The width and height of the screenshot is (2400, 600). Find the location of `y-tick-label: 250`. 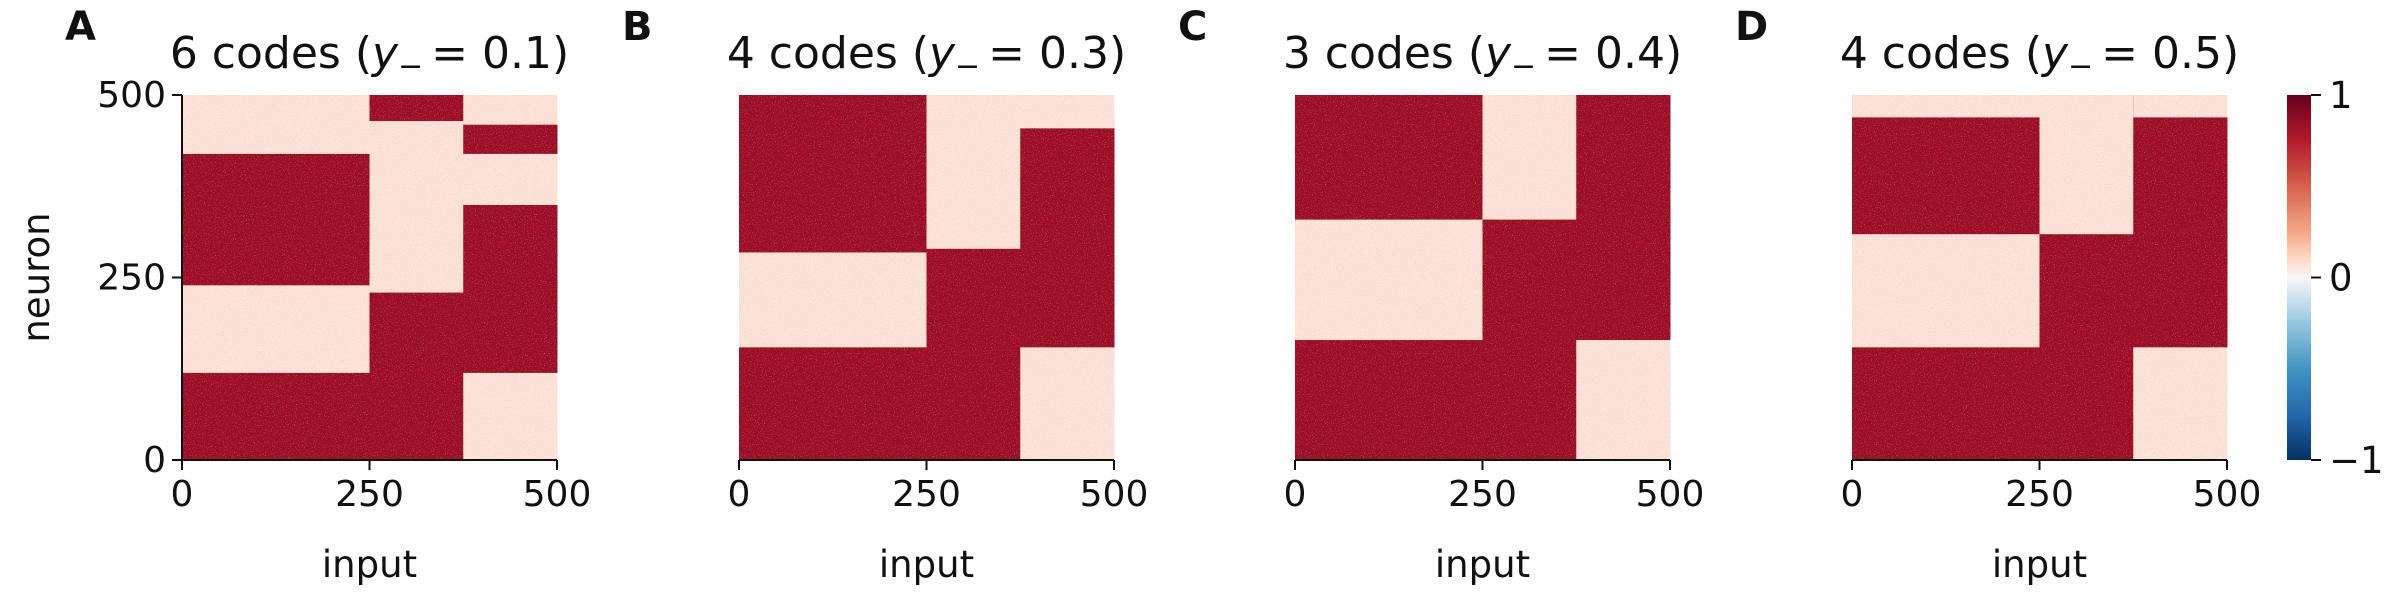

y-tick-label: 250 is located at coordinates (131, 278).